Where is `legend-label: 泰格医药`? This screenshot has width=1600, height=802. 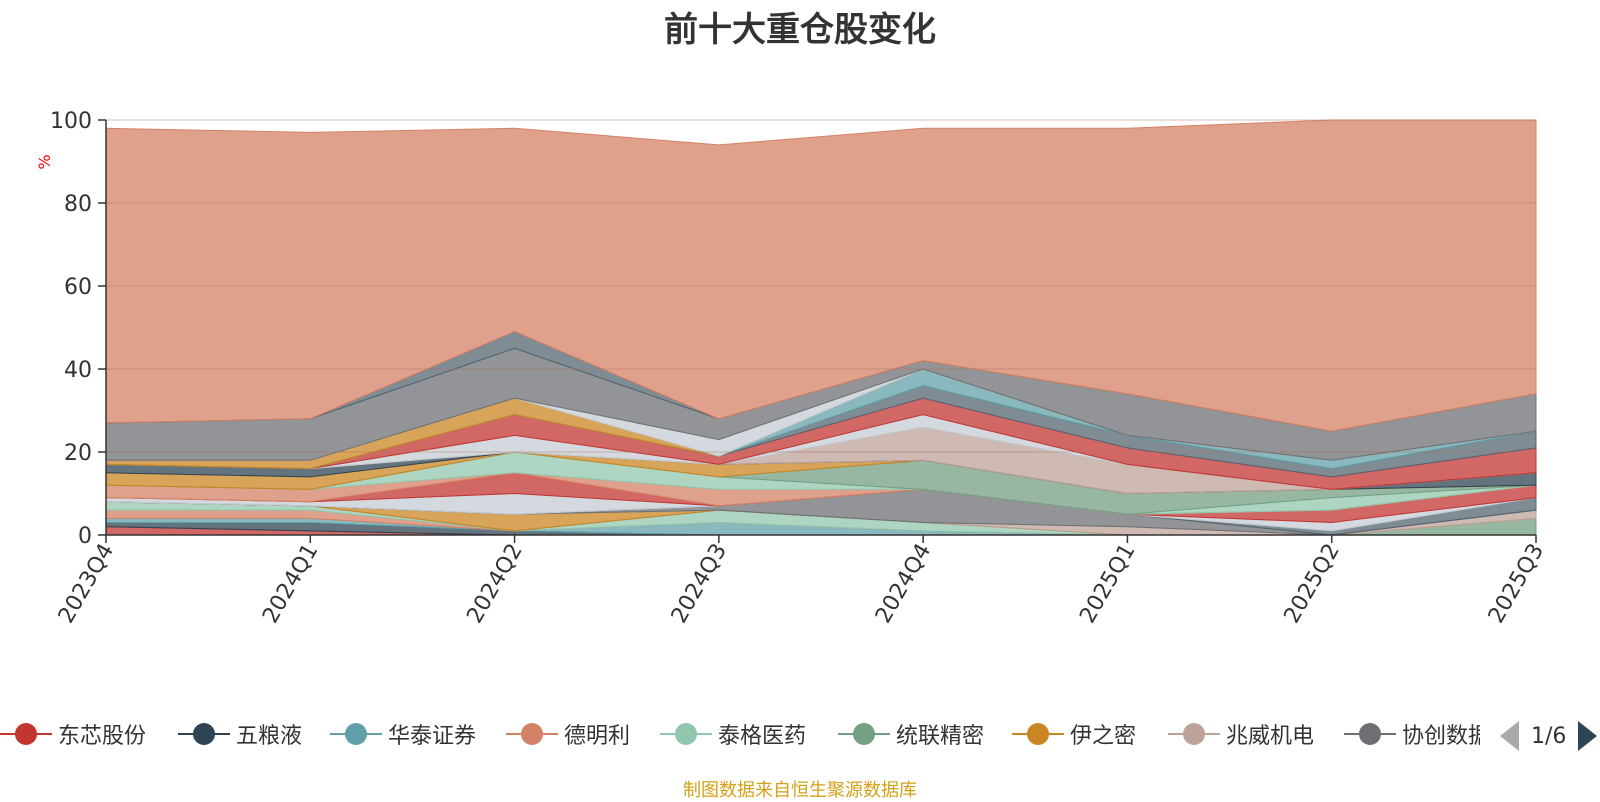 legend-label: 泰格医药 is located at coordinates (762, 736).